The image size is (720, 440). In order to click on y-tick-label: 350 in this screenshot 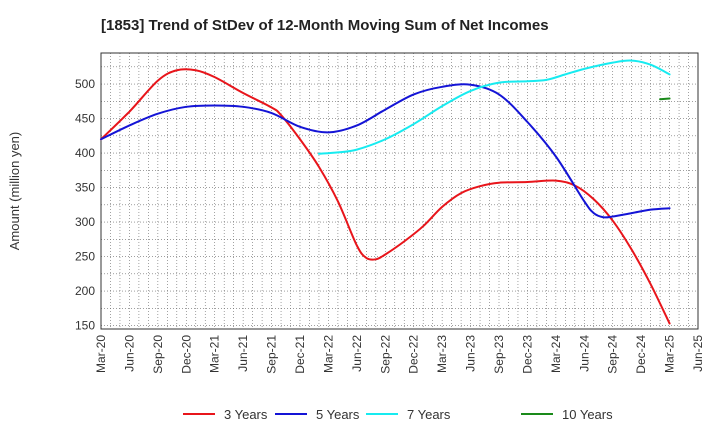, I will do `click(85, 188)`.